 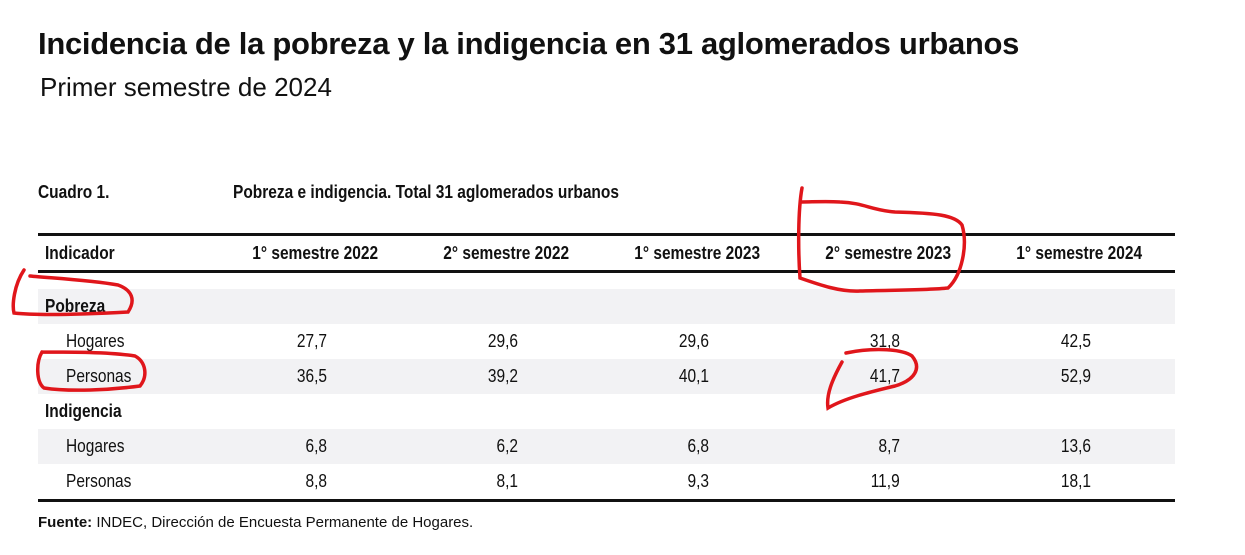 I want to click on value-cell: 8,1, so click(x=506, y=483).